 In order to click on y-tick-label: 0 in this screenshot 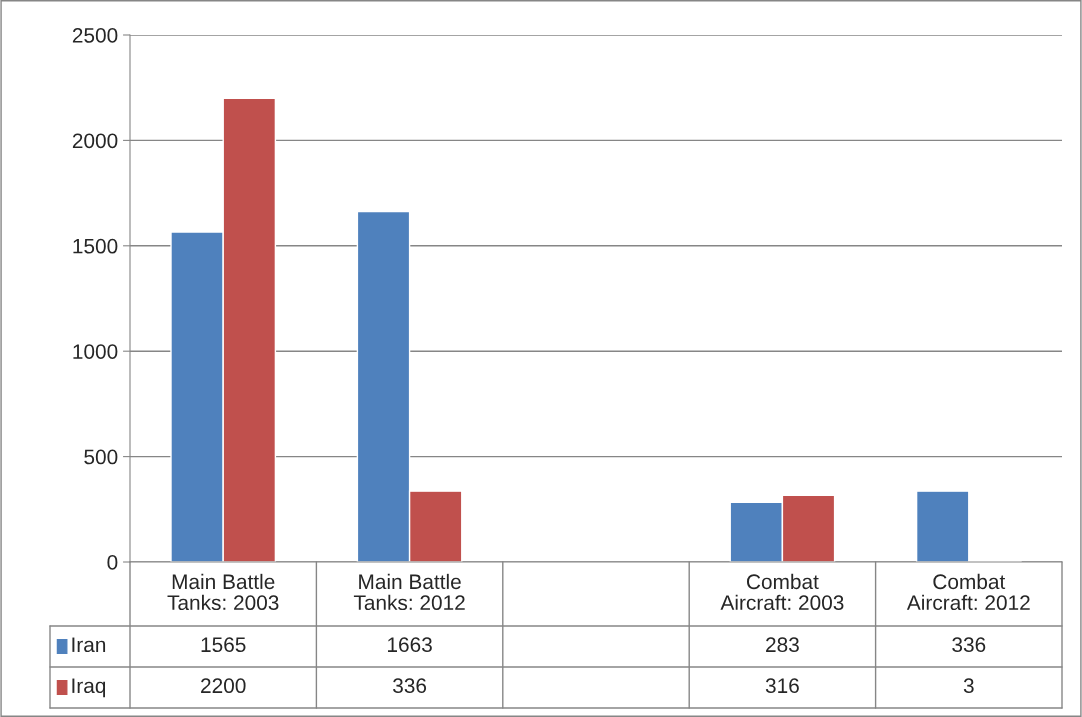, I will do `click(112, 562)`.